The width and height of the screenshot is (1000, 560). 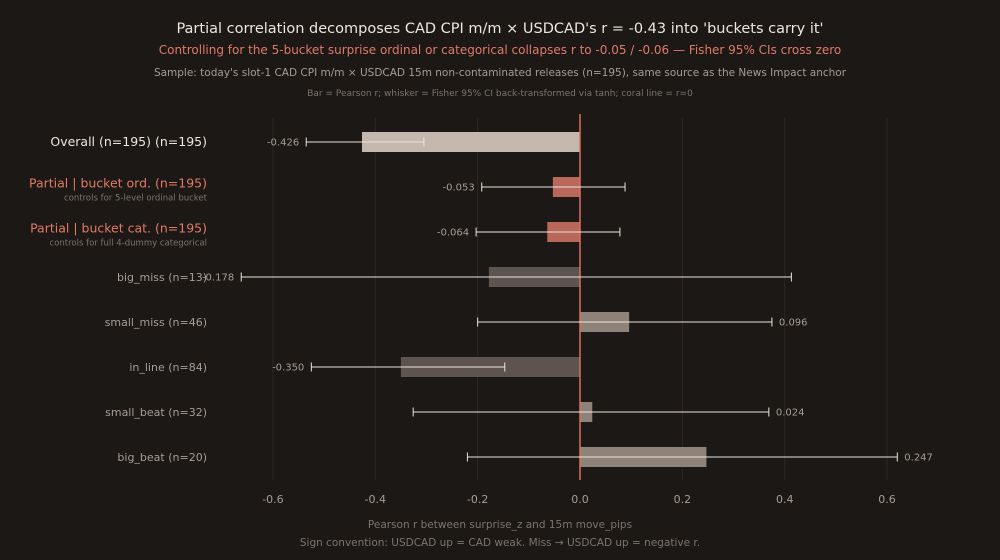 I want to click on row-label: in_line (n=84), so click(x=168, y=367).